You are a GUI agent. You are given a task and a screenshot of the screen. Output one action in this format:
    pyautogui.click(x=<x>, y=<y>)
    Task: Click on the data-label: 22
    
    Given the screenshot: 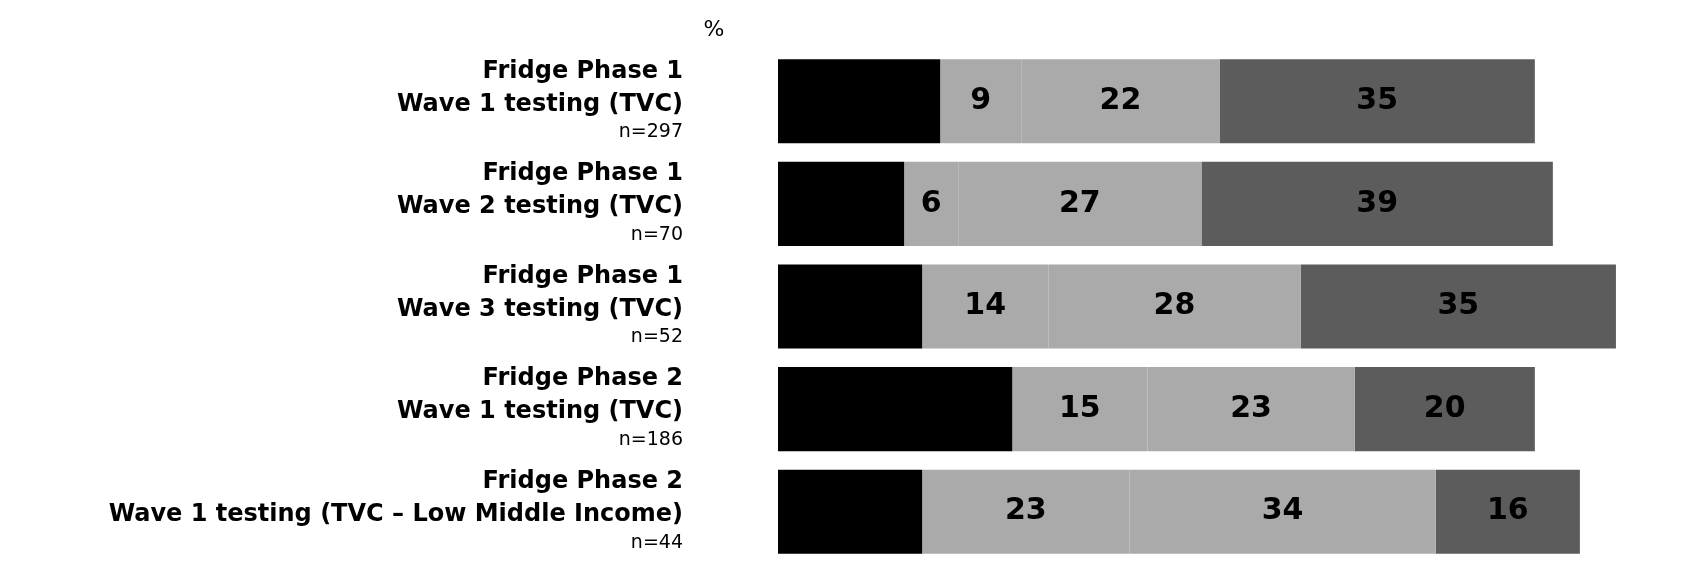 What is the action you would take?
    pyautogui.click(x=1120, y=99)
    